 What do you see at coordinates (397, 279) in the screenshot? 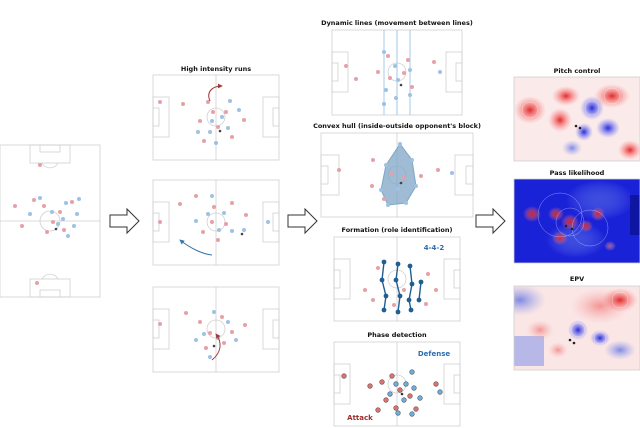
I see `formation-pitch: 4-4-2` at bounding box center [397, 279].